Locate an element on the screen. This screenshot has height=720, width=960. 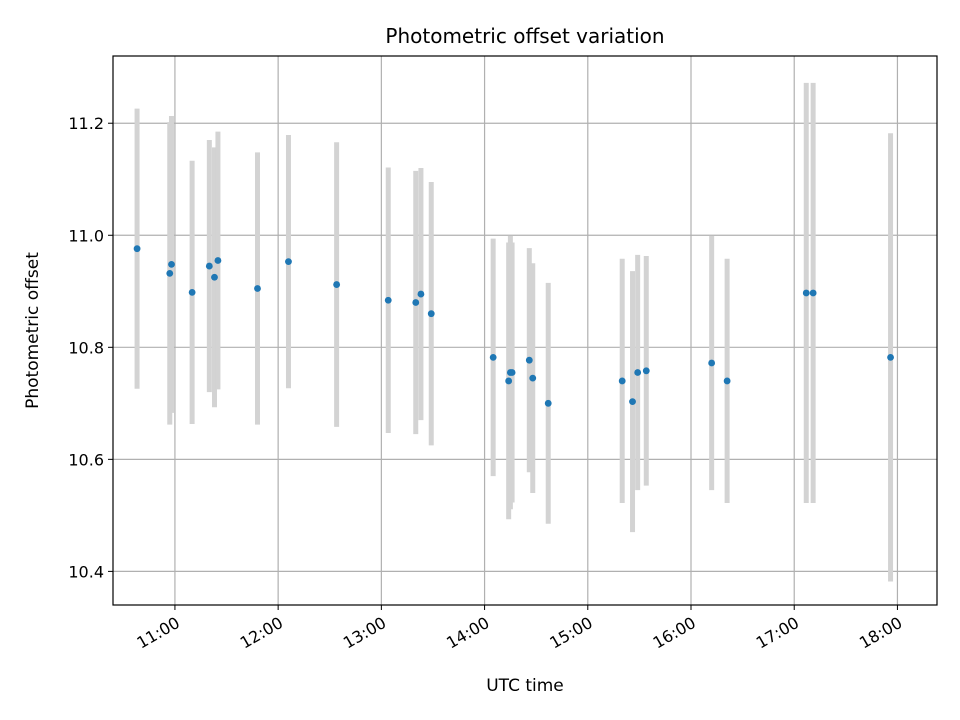
x-tick-label: 18:00 is located at coordinates (880, 633).